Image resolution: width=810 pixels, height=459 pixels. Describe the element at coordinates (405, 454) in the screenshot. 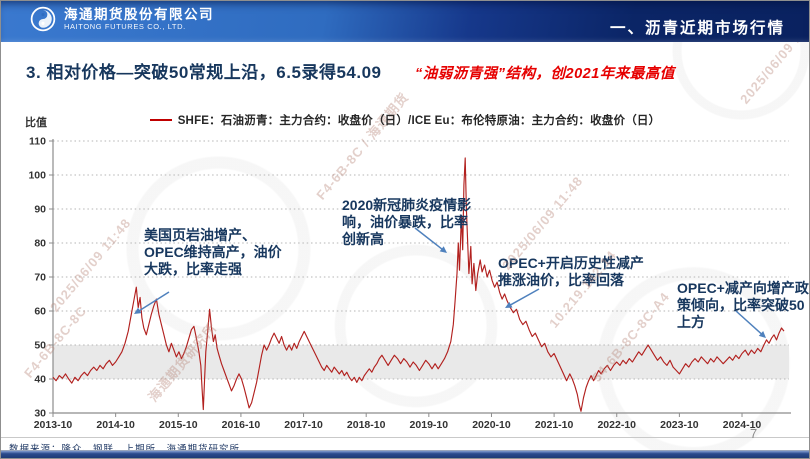

I see `bottom-bar` at that location.